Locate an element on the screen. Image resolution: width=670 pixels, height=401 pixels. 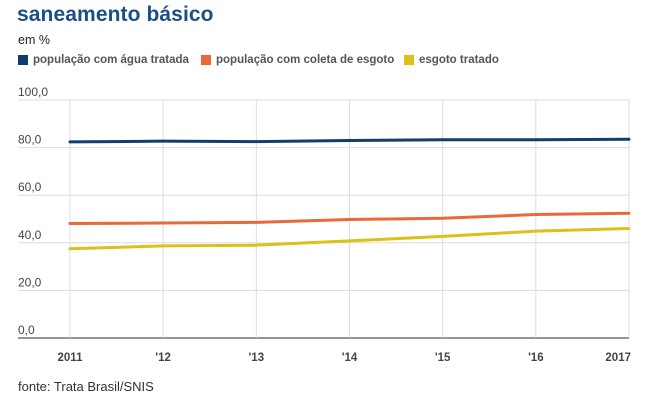
legend-label-esgoto: população com coleta de esgoto is located at coordinates (305, 60).